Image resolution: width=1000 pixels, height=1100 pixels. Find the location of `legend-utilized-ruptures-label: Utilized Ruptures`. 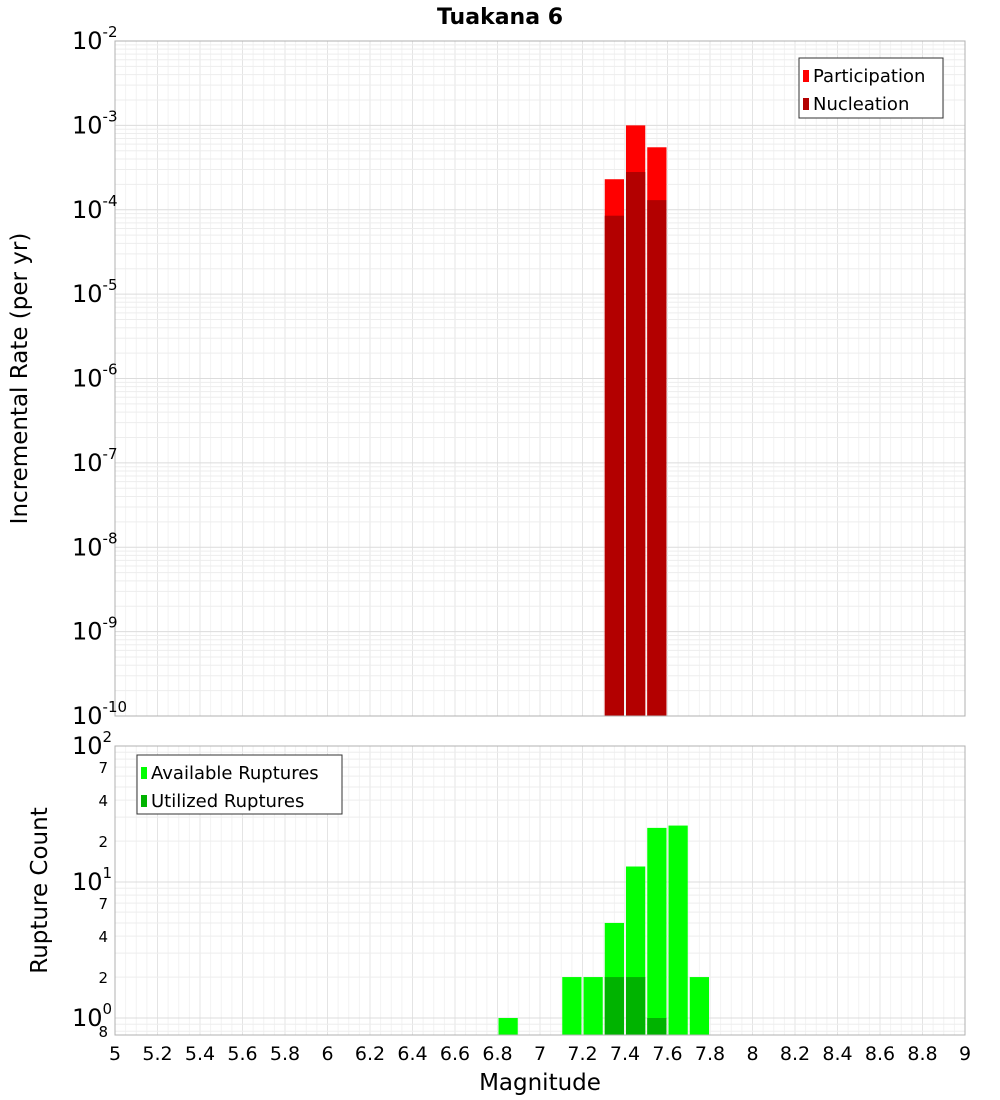

legend-utilized-ruptures-label: Utilized Ruptures is located at coordinates (227, 801).